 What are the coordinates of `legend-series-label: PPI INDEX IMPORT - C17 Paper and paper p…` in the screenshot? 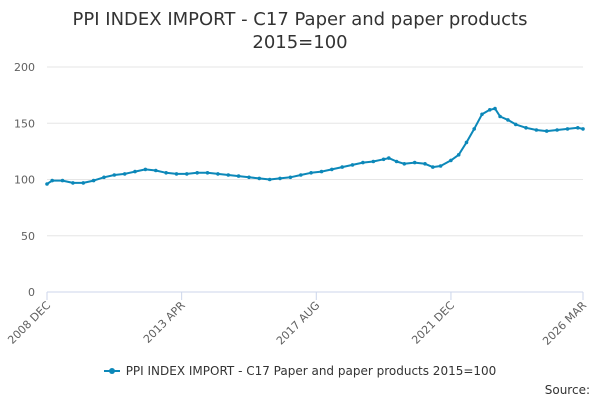 It's located at (311, 371).